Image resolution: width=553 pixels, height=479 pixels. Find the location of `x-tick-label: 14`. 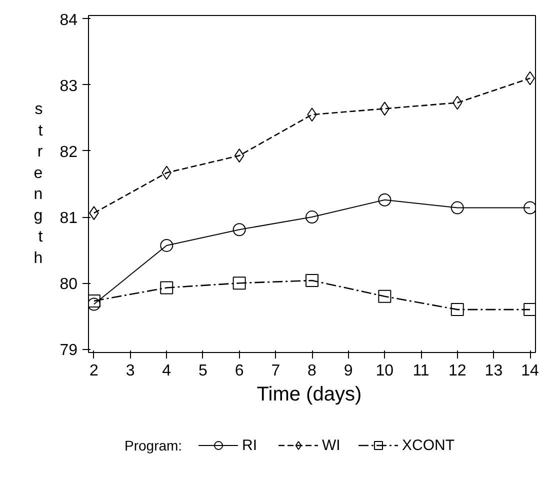

x-tick-label: 14 is located at coordinates (530, 371).